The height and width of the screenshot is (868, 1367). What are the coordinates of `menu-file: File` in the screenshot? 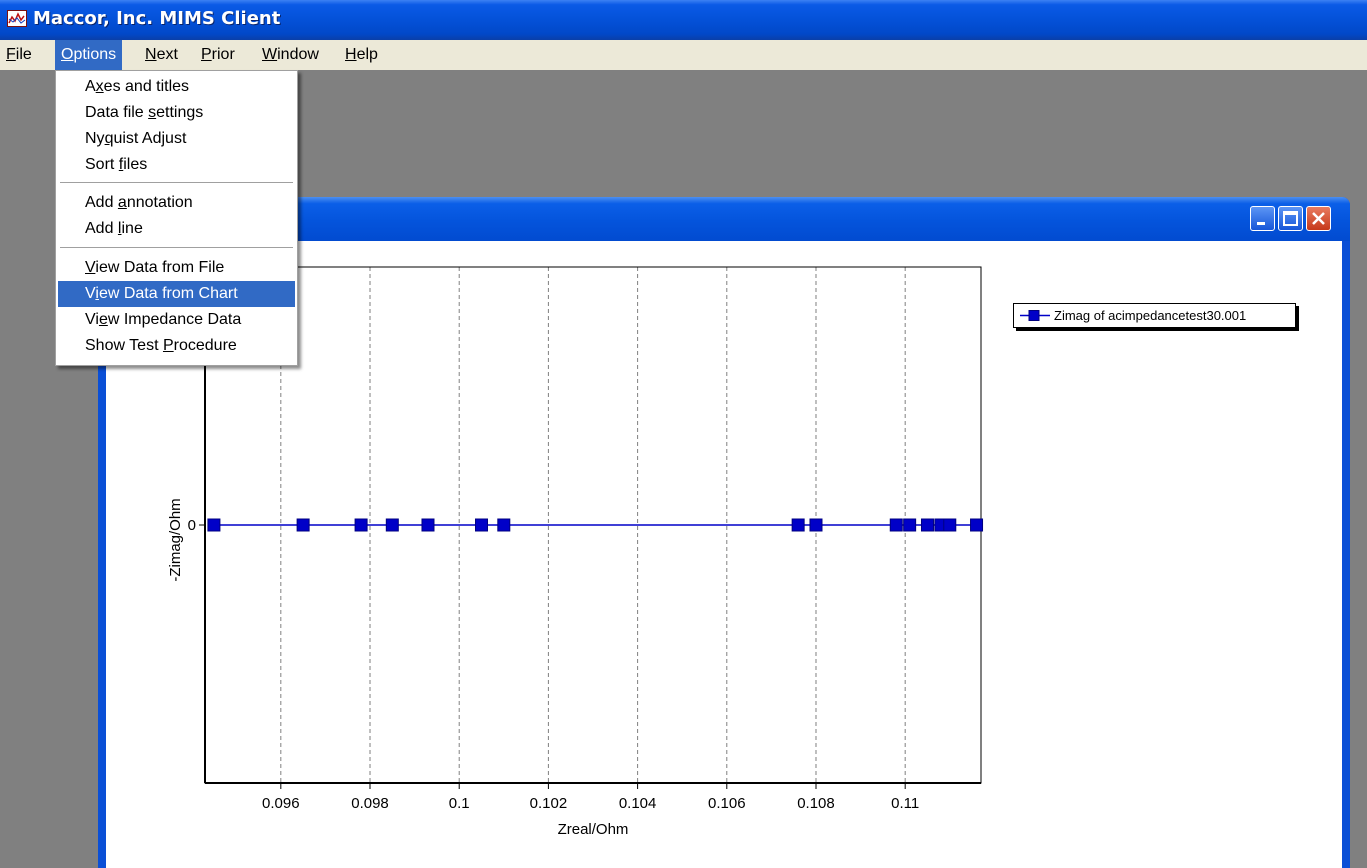 It's located at (19, 54).